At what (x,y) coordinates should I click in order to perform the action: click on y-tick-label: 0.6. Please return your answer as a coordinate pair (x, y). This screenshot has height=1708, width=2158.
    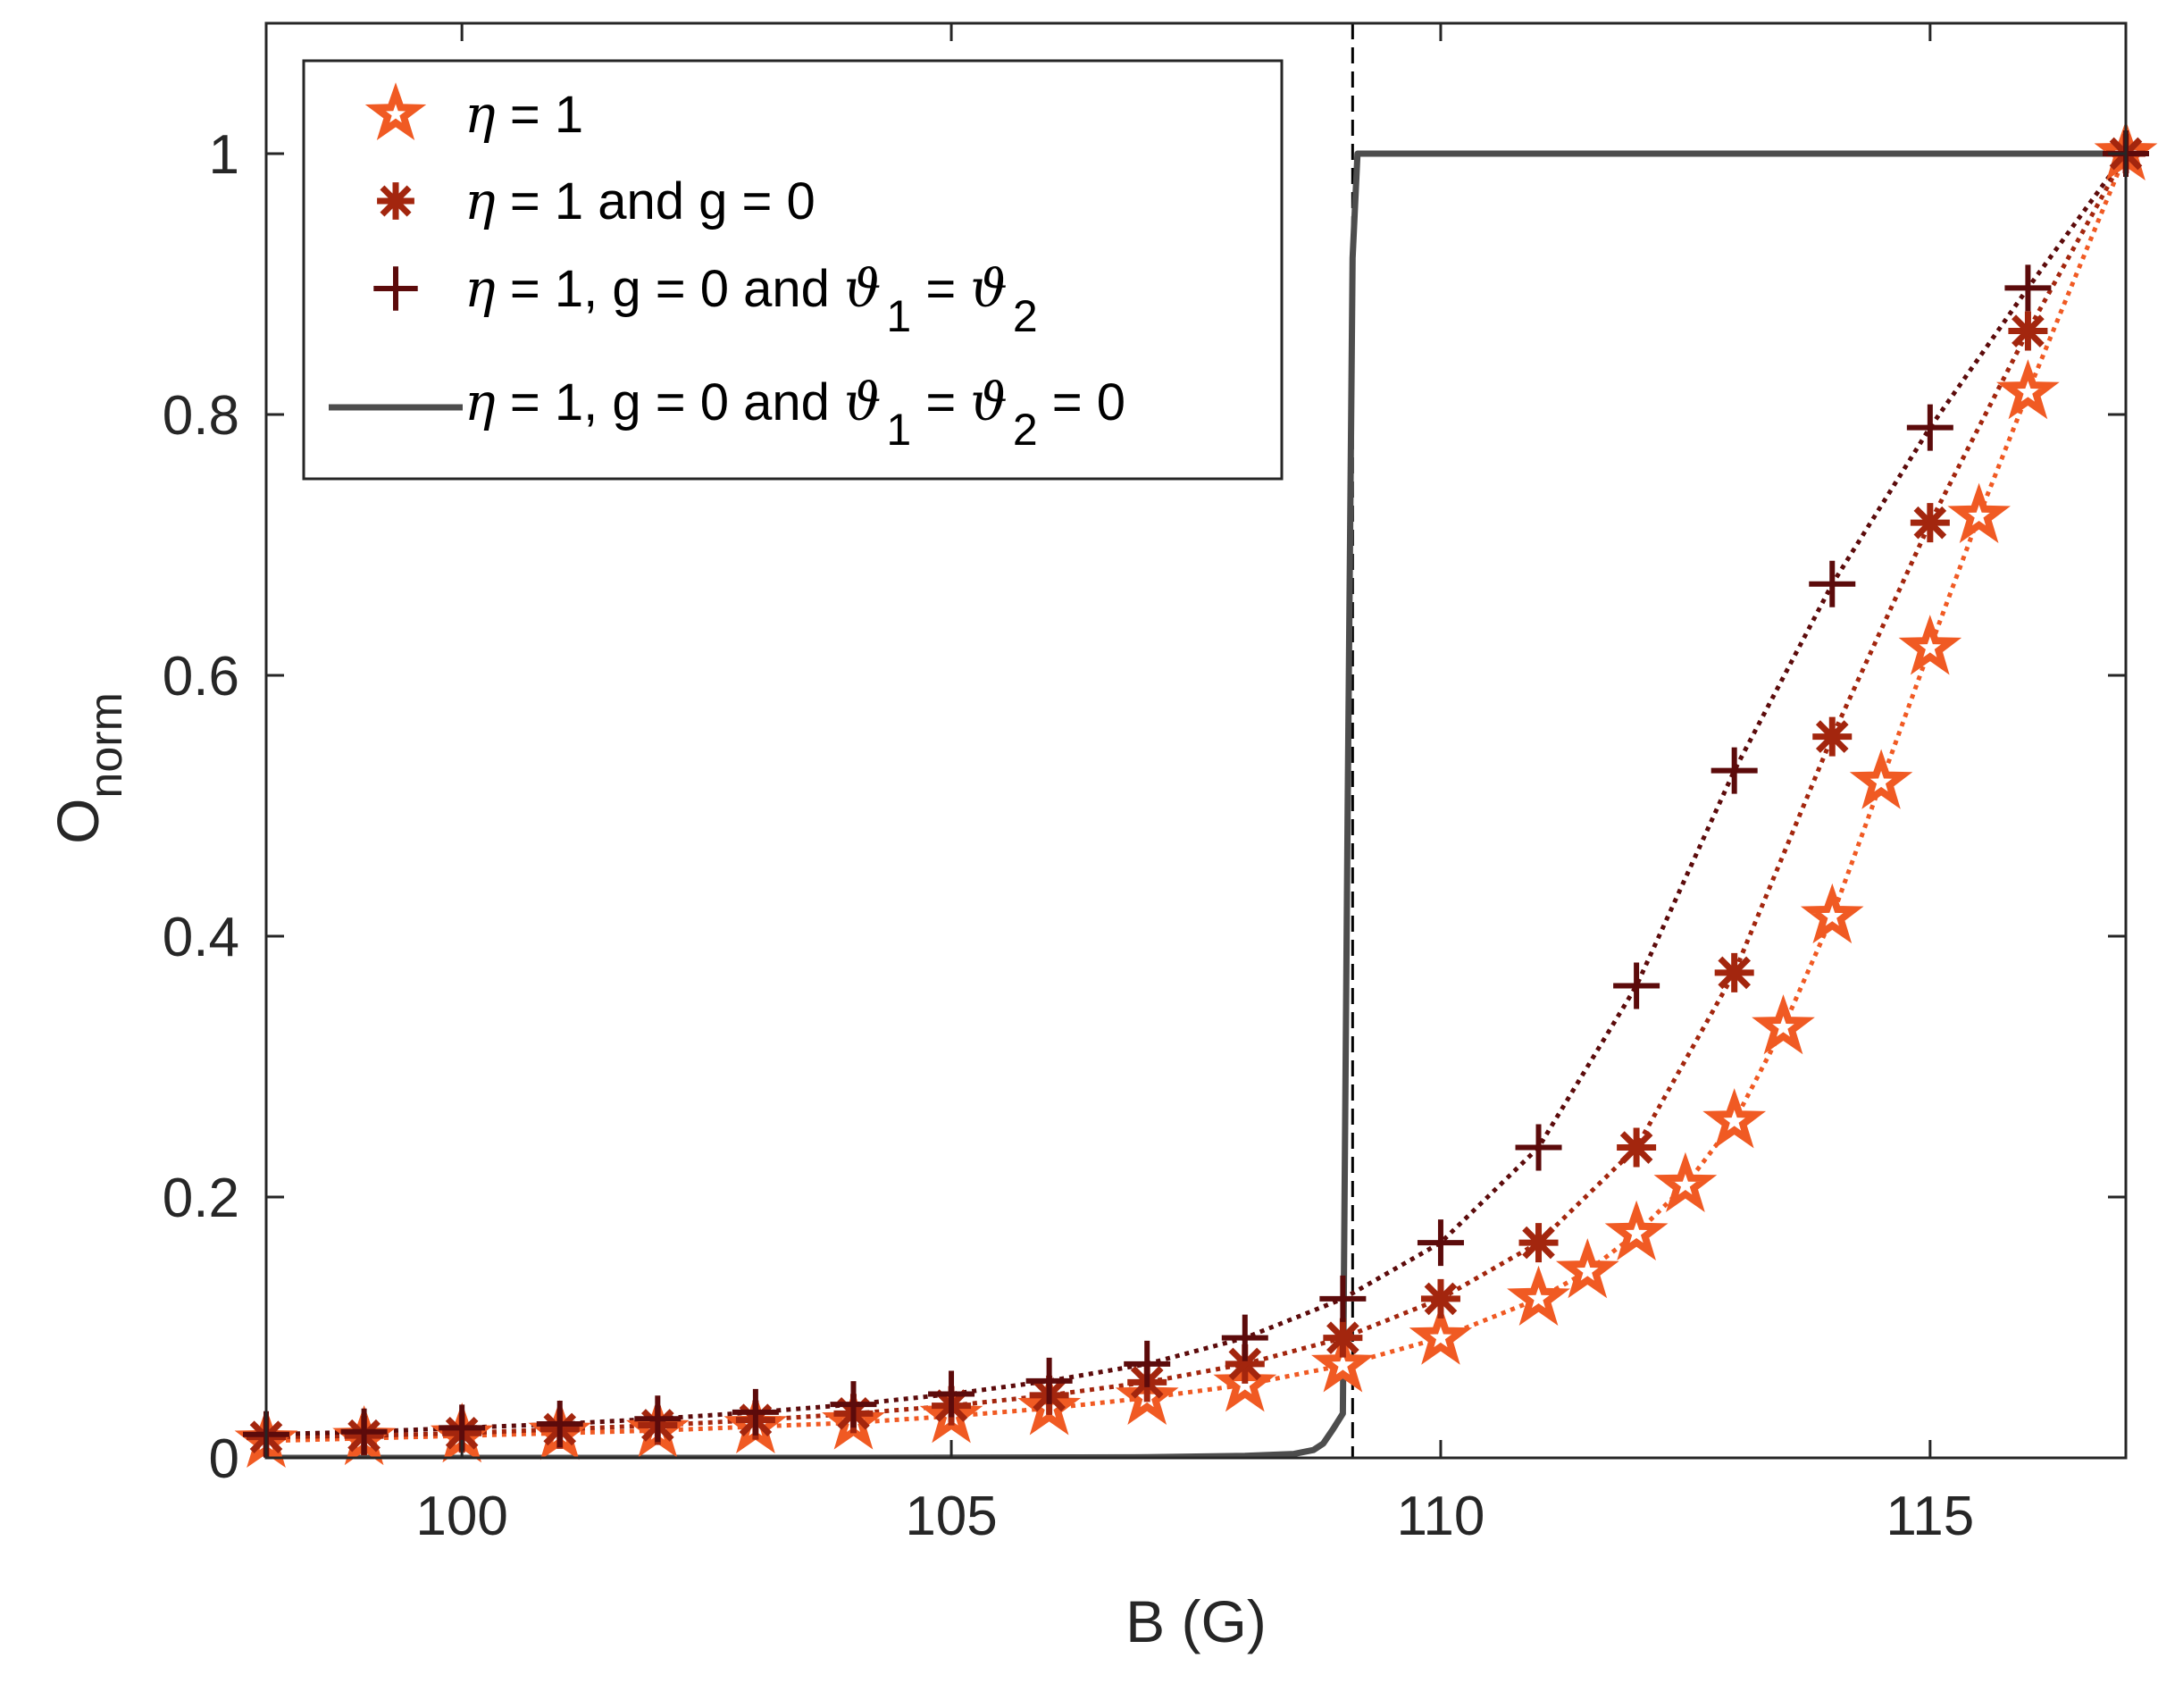
    Looking at the image, I should click on (201, 676).